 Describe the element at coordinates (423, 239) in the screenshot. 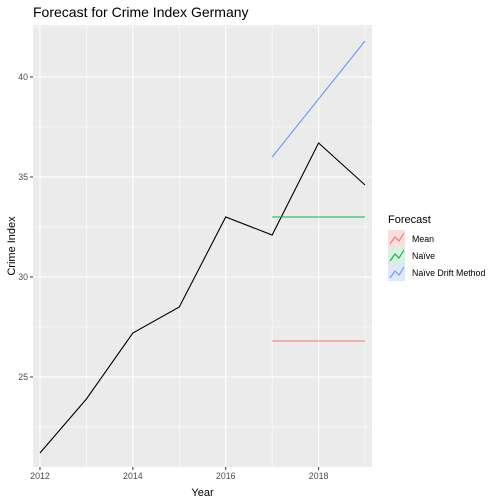

I see `legend-label-0: Mean` at that location.